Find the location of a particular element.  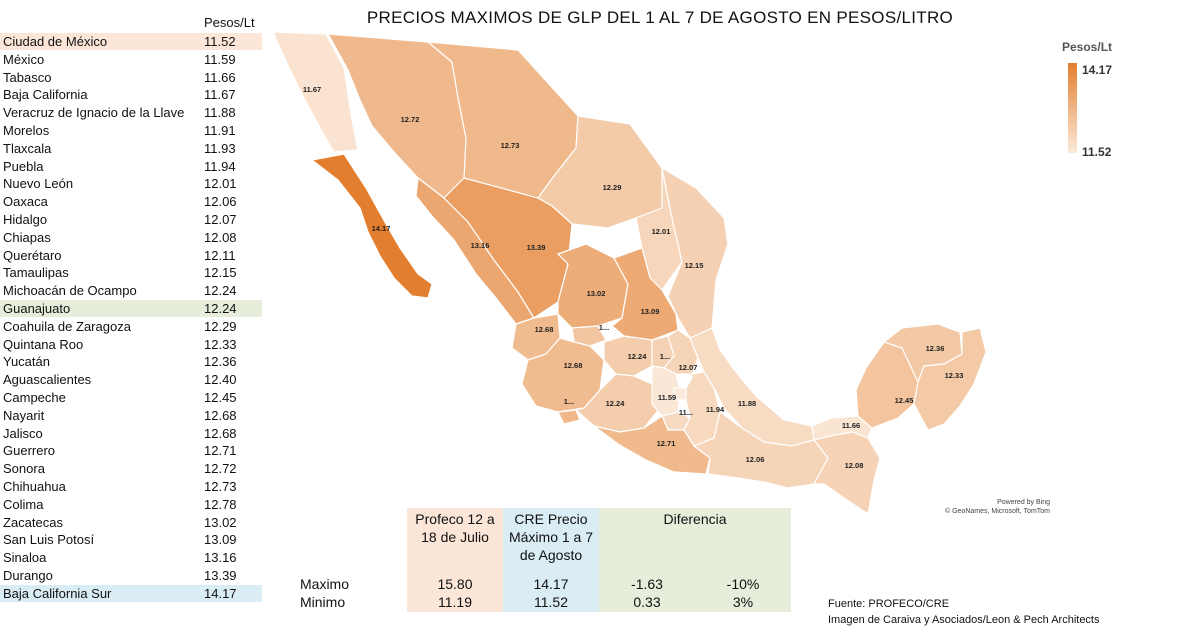

table-row: Tlaxcala 11.93 is located at coordinates (131, 148).